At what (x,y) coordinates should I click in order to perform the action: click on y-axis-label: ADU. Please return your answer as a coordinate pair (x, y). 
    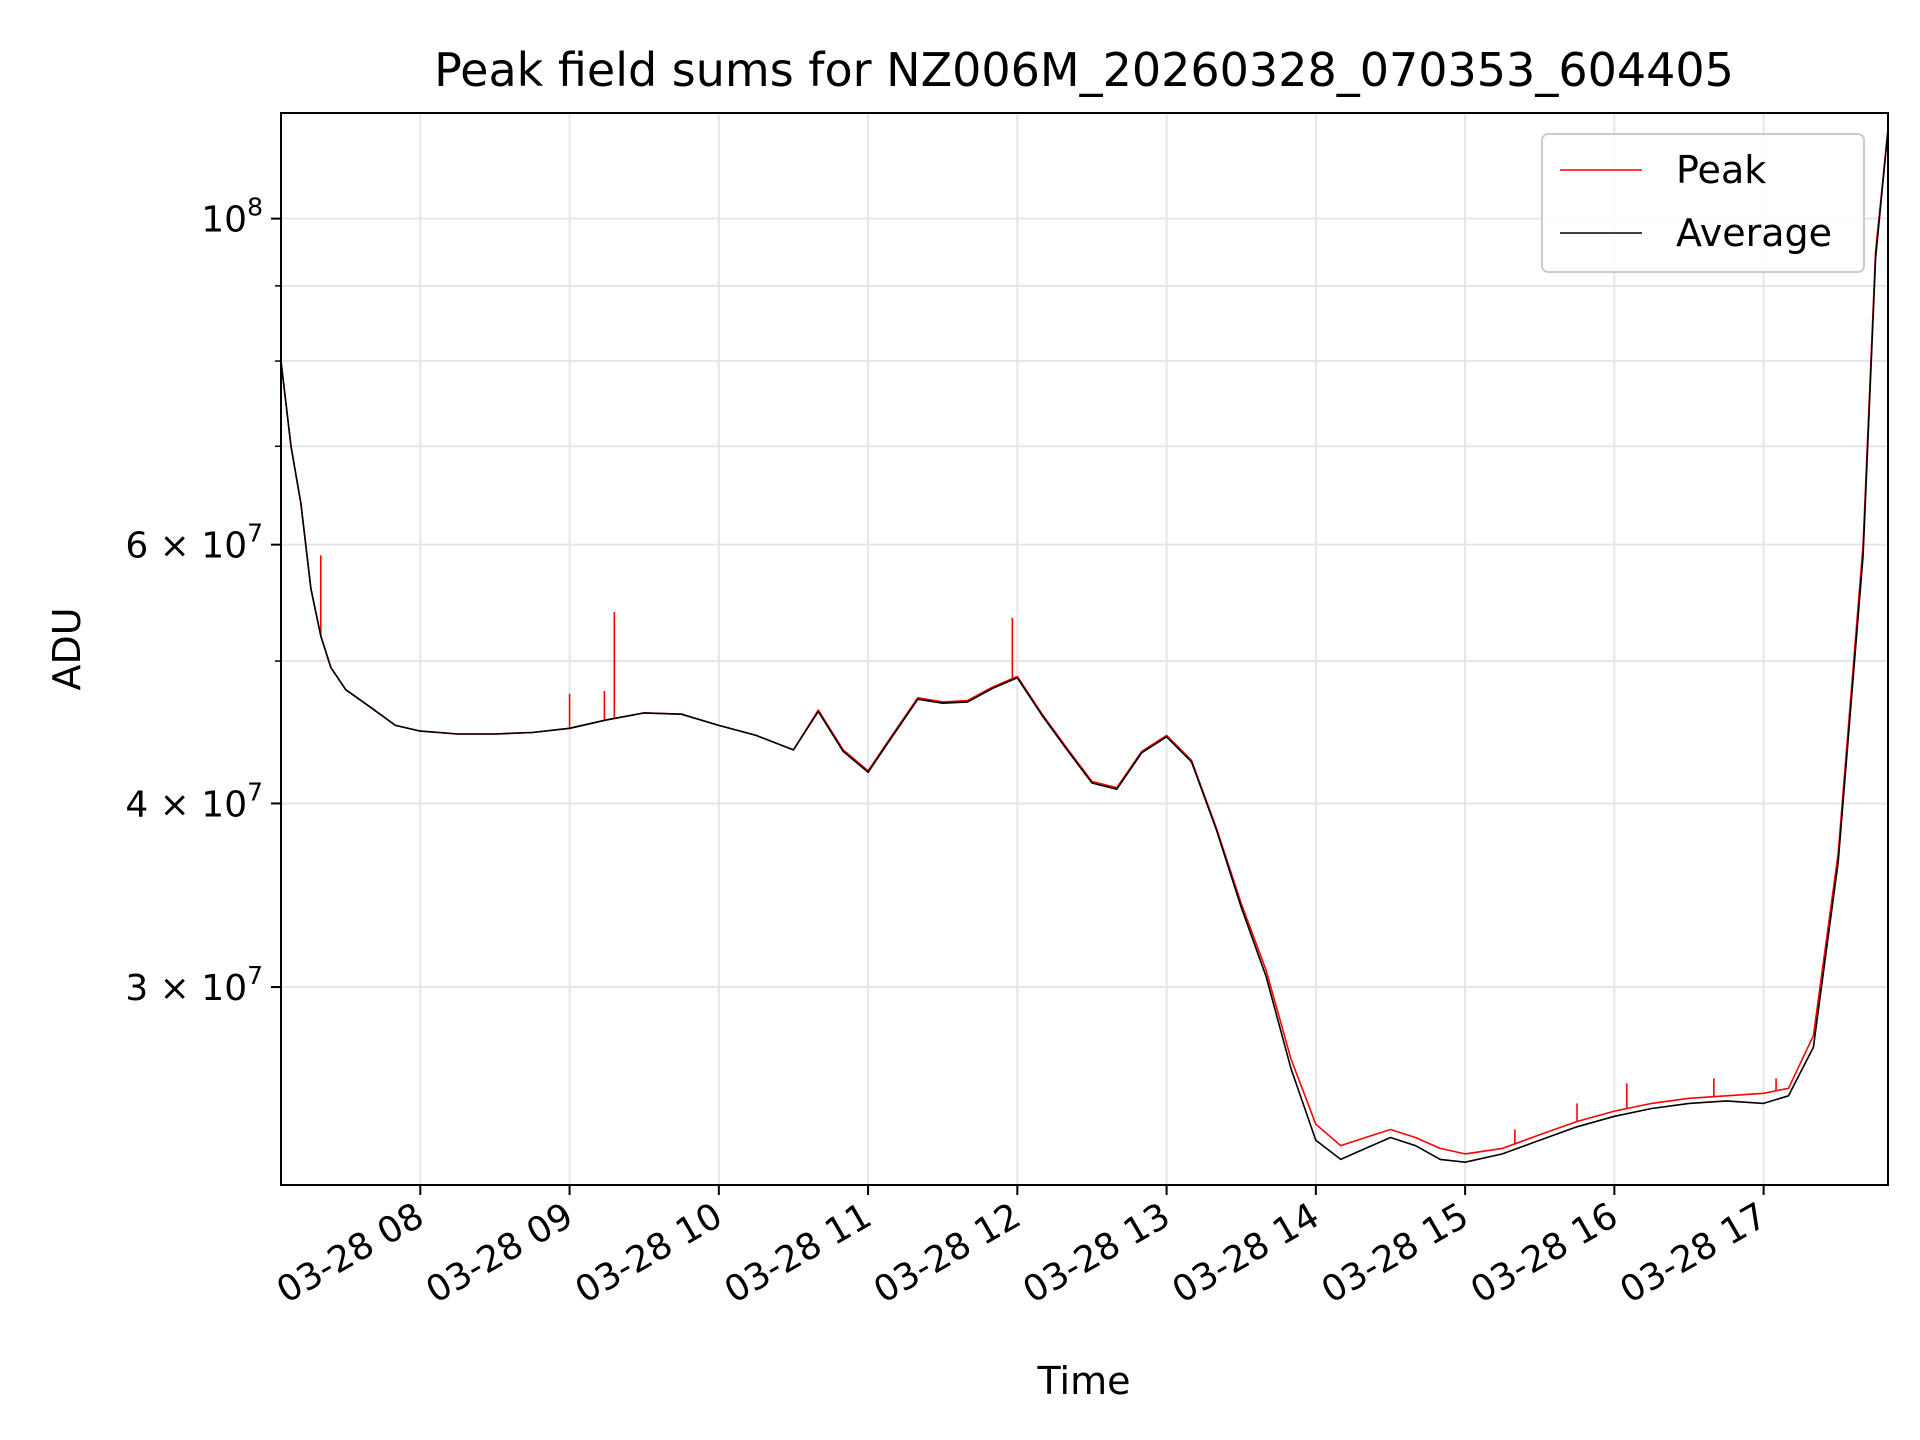
    Looking at the image, I should click on (67, 648).